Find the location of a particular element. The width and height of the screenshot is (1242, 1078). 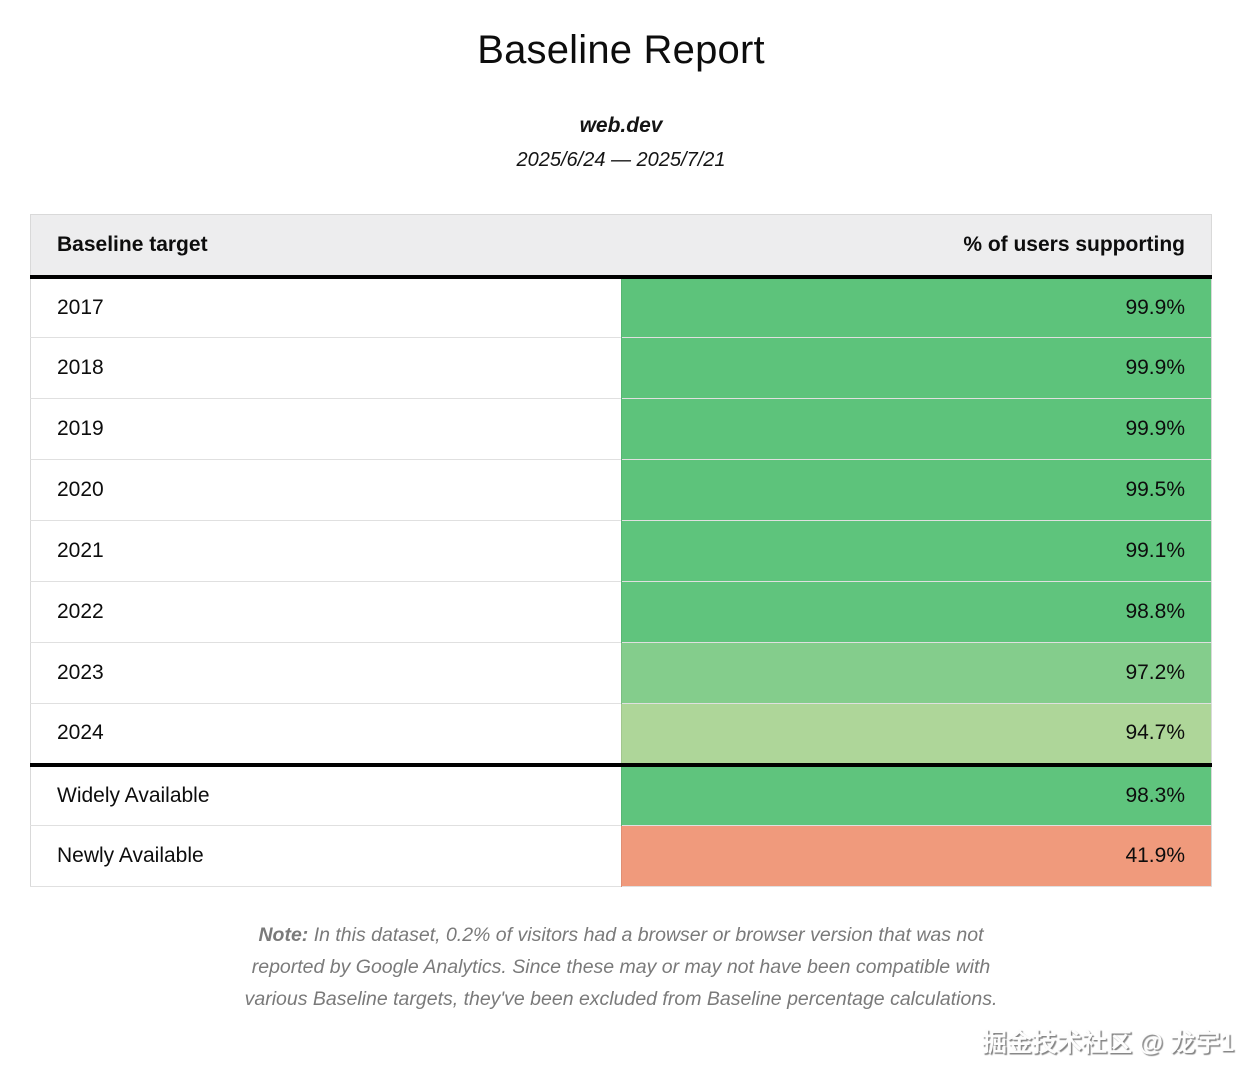

table-row-newly-available: Newly Available 41.9% is located at coordinates (621, 856).